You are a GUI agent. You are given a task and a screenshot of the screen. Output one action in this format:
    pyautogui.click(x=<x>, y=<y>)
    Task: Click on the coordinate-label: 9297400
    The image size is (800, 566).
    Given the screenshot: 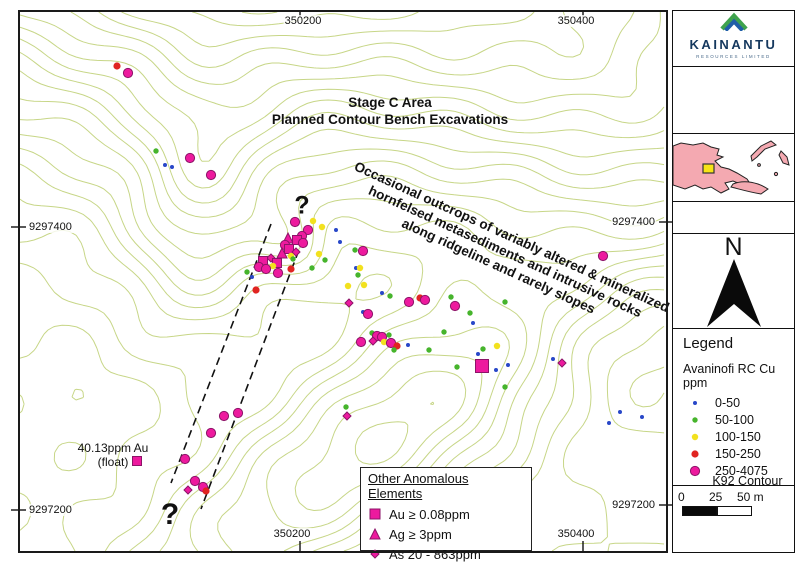 What is the action you would take?
    pyautogui.click(x=633, y=222)
    